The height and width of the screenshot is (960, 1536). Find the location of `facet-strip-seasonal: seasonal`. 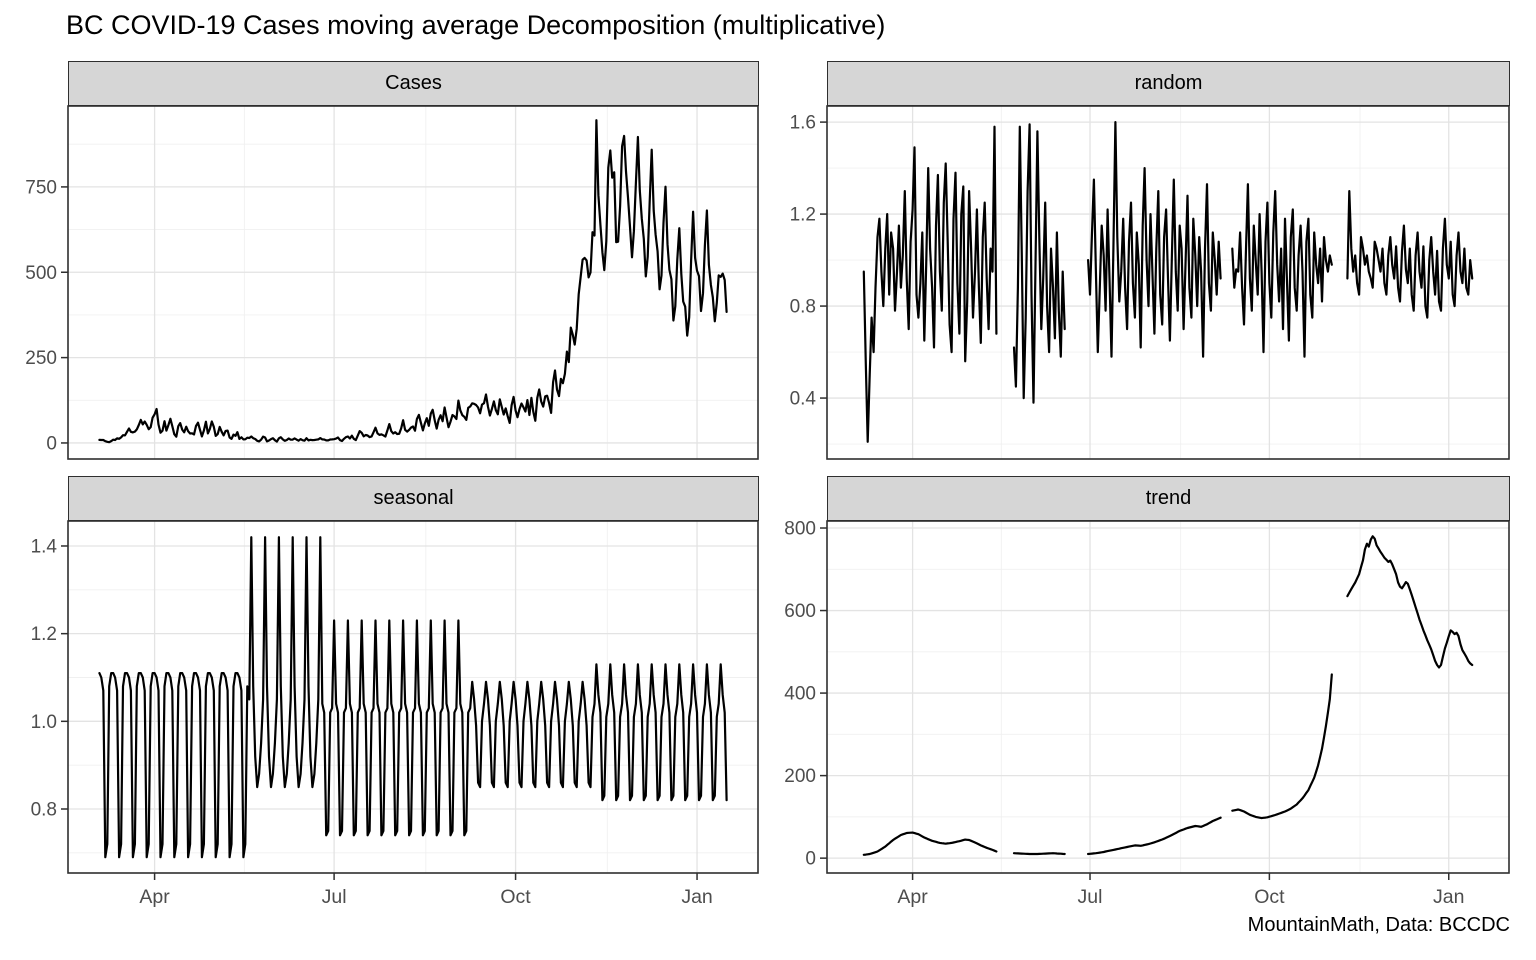

facet-strip-seasonal: seasonal is located at coordinates (413, 498).